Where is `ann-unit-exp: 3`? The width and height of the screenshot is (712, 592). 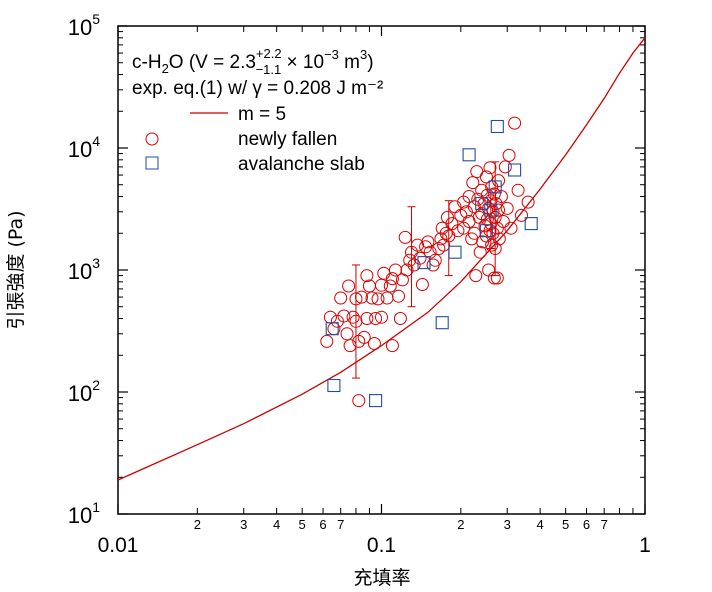 ann-unit-exp: 3 is located at coordinates (363, 54).